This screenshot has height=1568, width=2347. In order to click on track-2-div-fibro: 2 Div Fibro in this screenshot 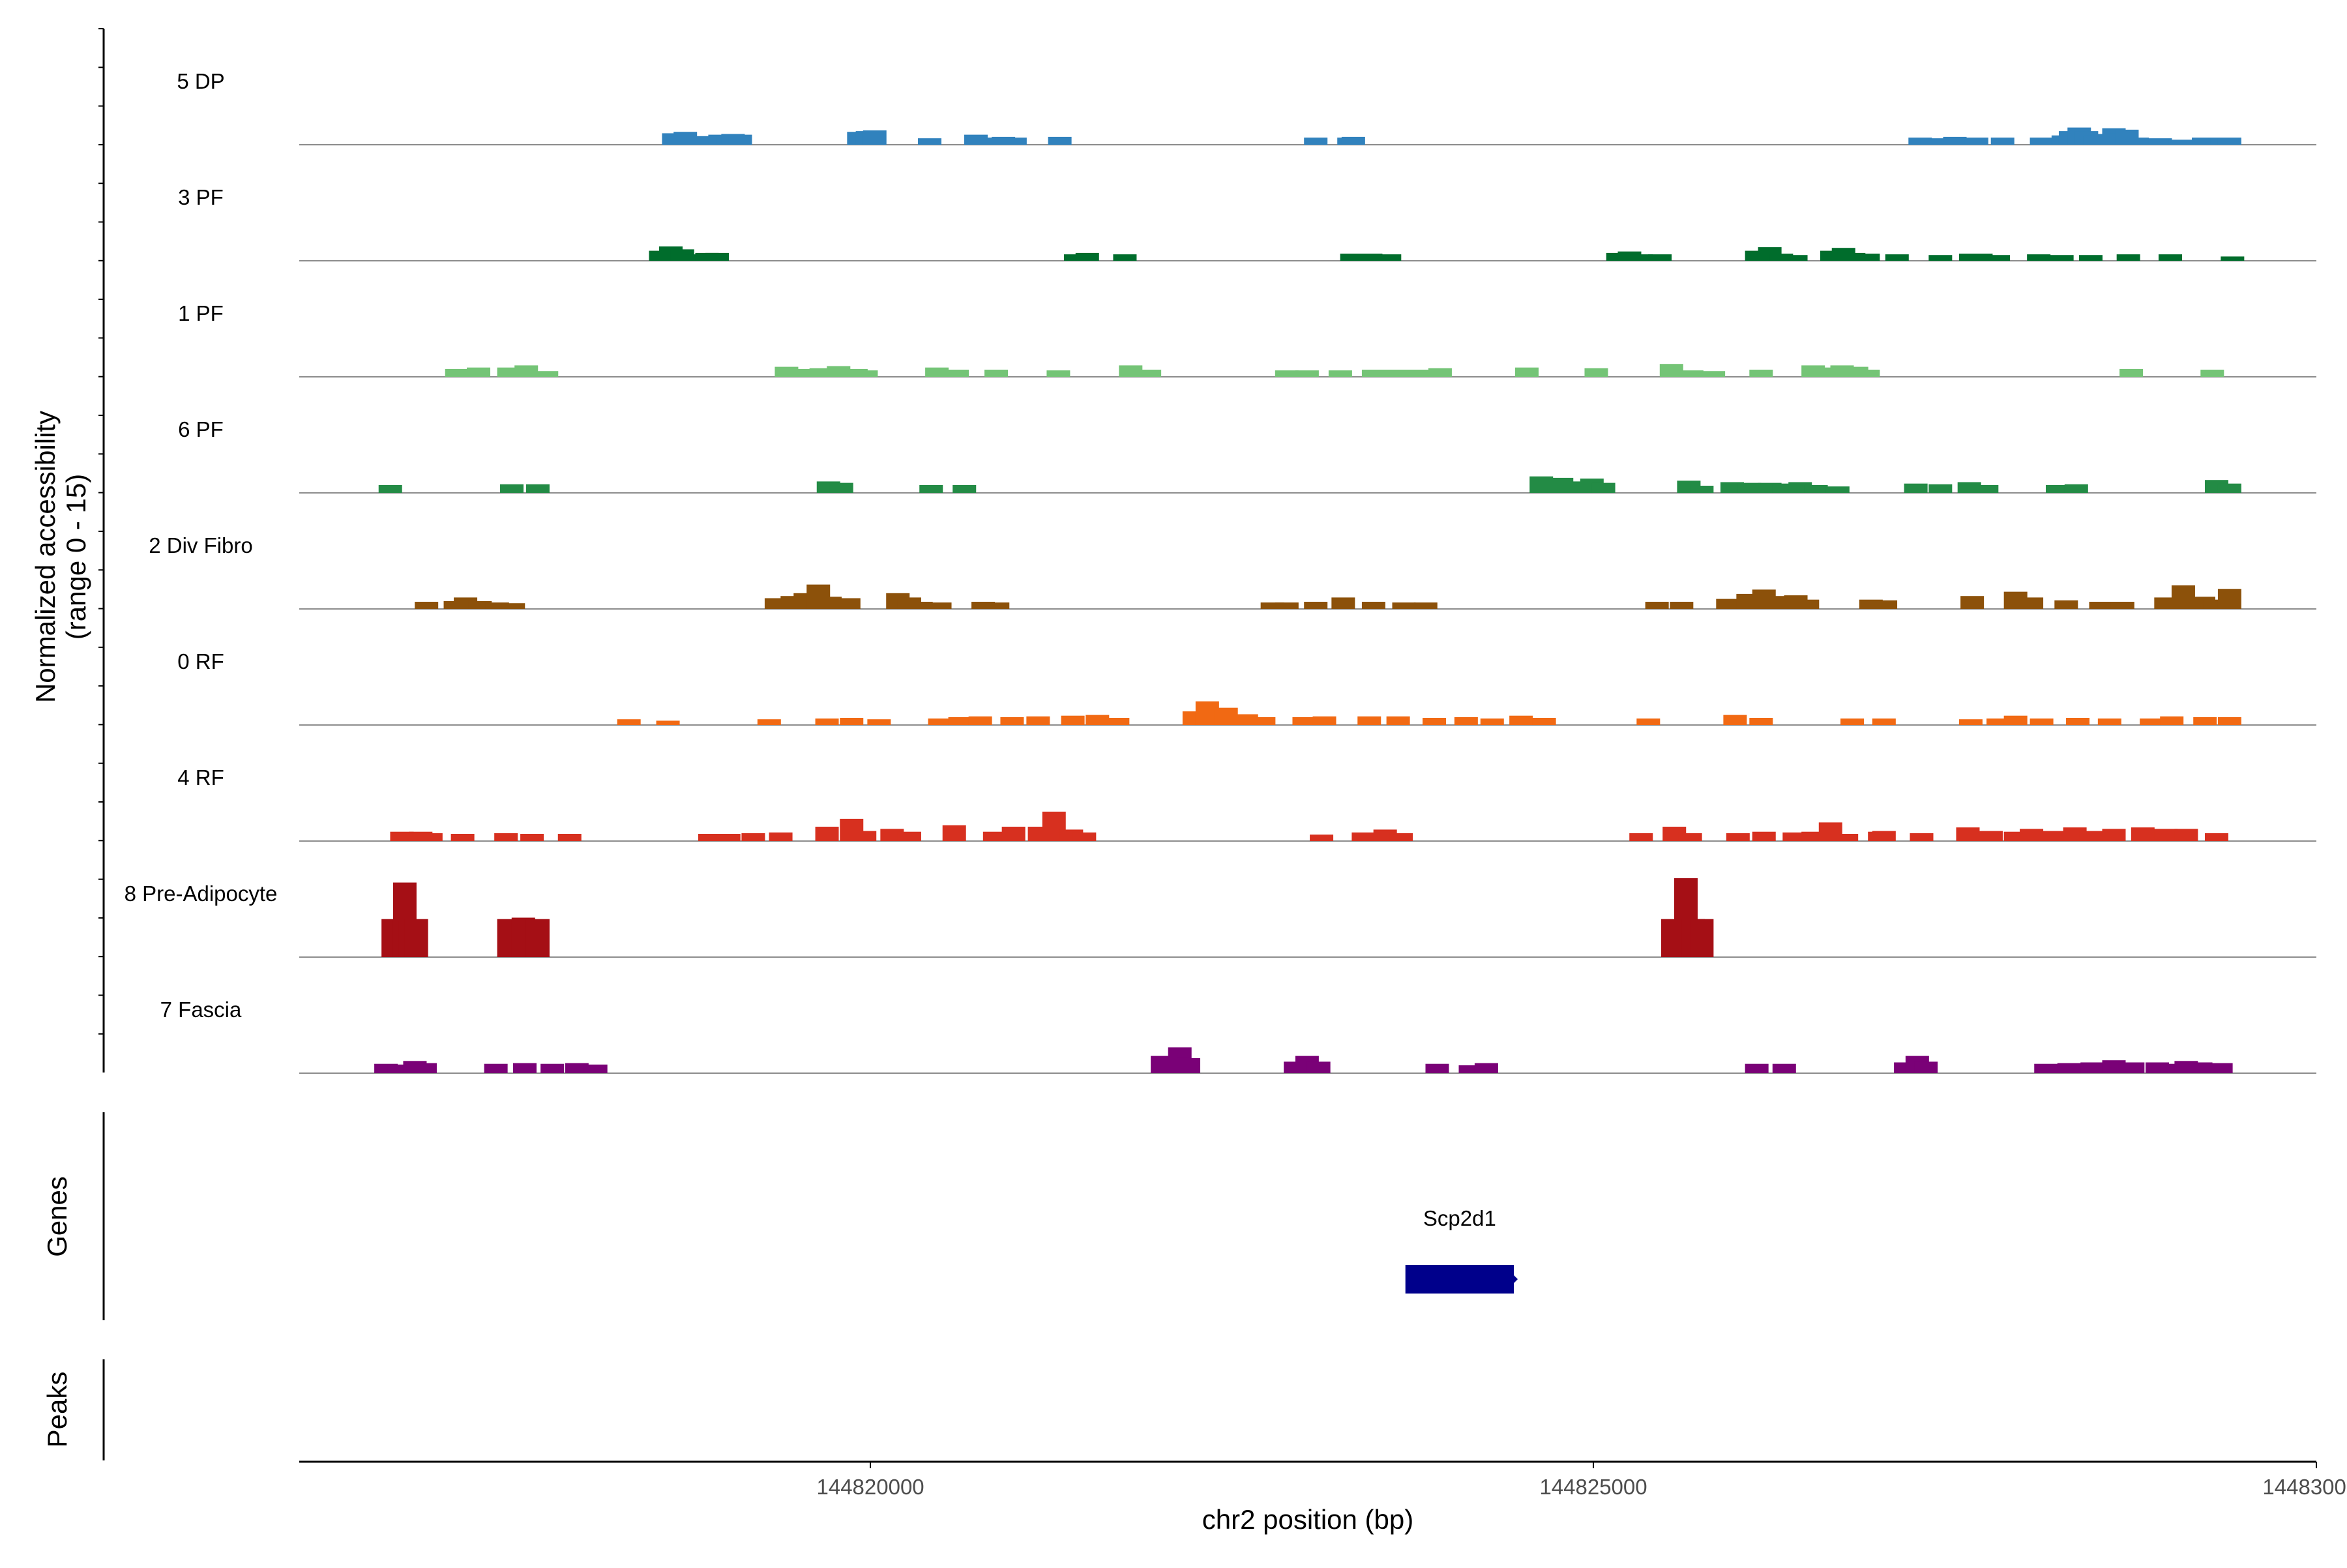, I will do `click(1232, 571)`.